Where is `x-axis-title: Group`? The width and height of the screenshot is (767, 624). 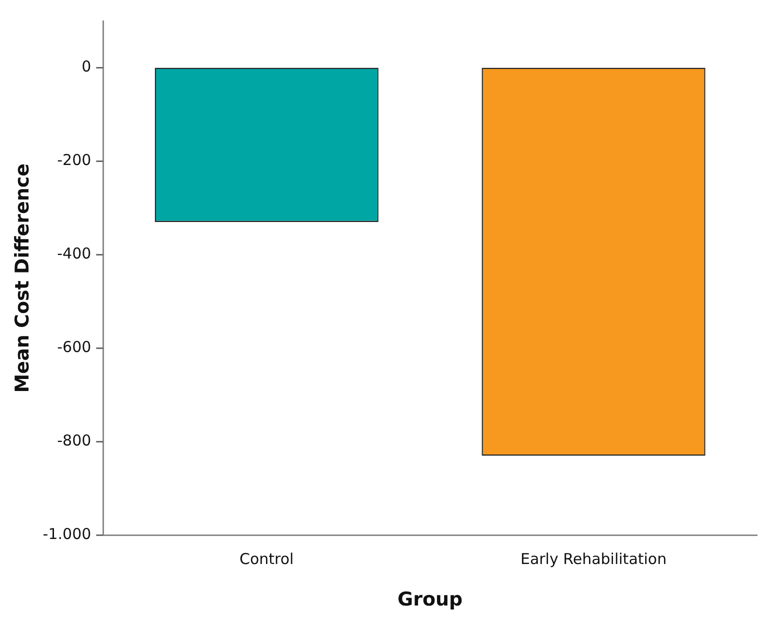 x-axis-title: Group is located at coordinates (430, 599).